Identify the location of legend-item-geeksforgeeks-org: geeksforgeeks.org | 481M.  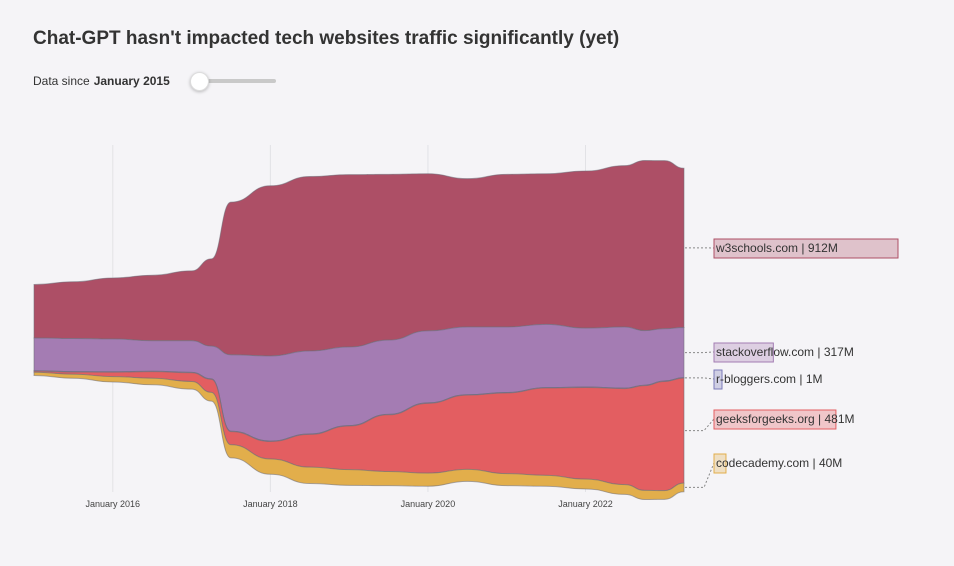
(770, 420).